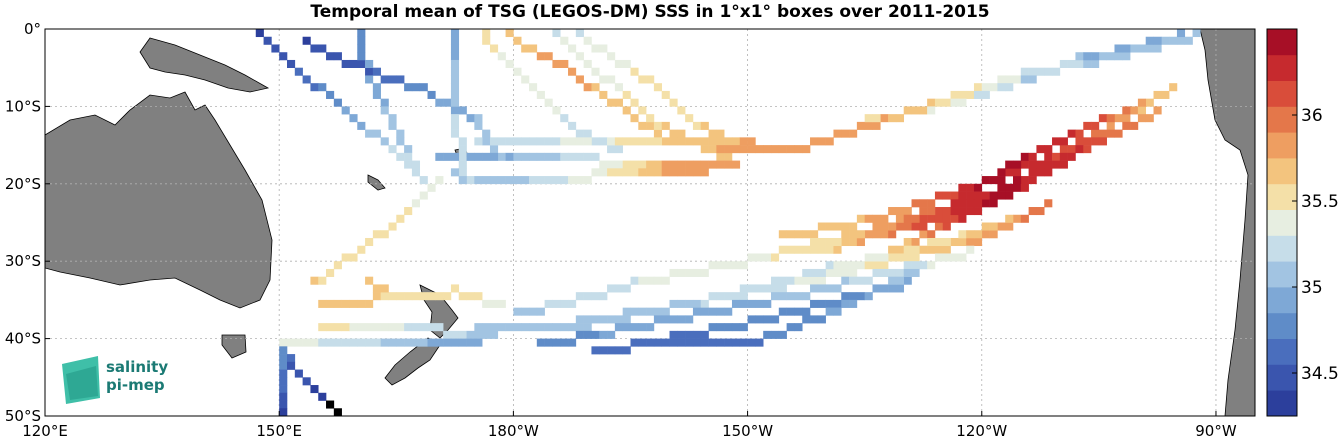  What do you see at coordinates (32, 29) in the screenshot?
I see `y-tick-label: 0°` at bounding box center [32, 29].